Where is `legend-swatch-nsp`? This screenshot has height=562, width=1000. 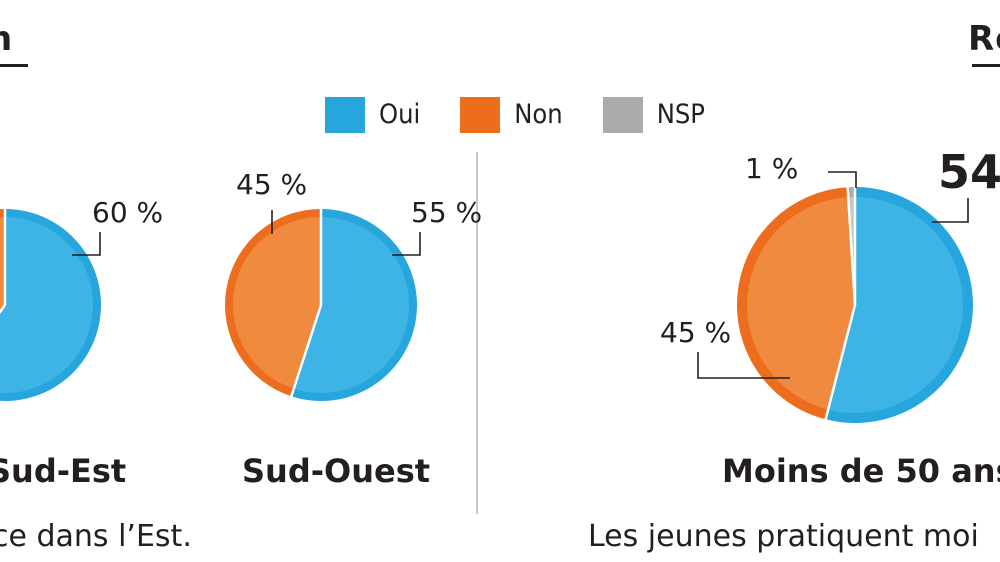
legend-swatch-nsp is located at coordinates (622, 115).